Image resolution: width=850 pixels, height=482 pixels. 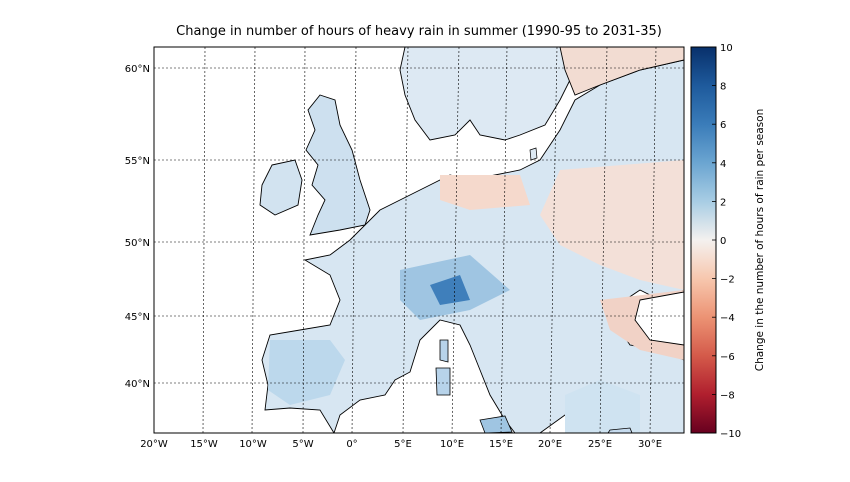 What do you see at coordinates (302, 444) in the screenshot?
I see `lon-label: 5°W` at bounding box center [302, 444].